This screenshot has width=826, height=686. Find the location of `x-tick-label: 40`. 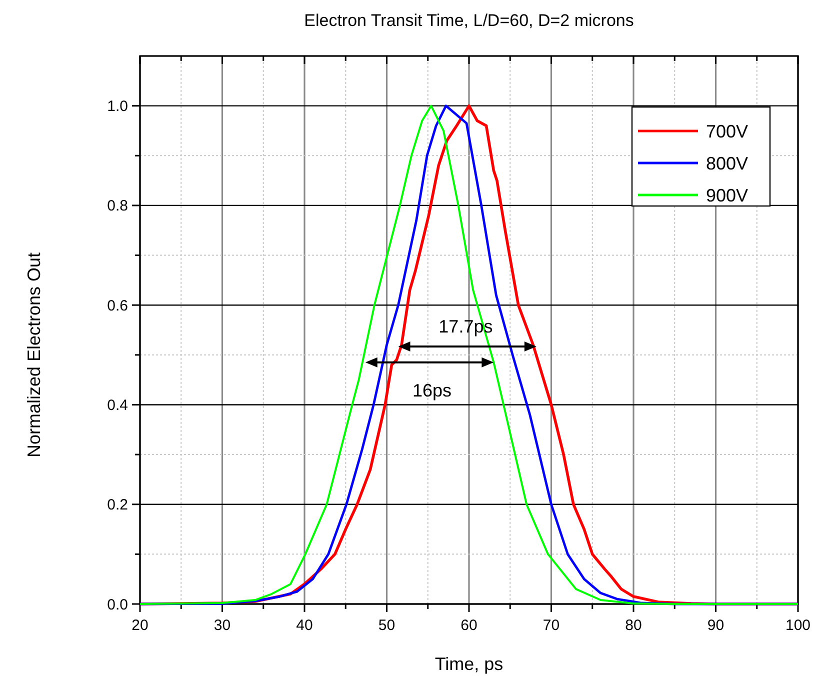

x-tick-label: 40 is located at coordinates (304, 625).